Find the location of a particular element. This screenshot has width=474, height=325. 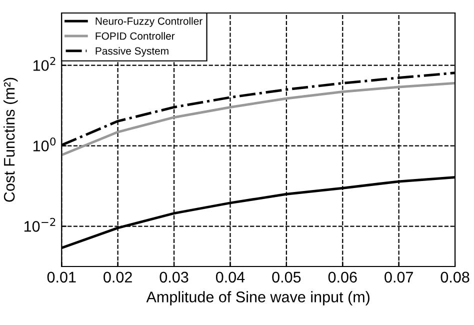

legend-label: Passive System is located at coordinates (132, 52).